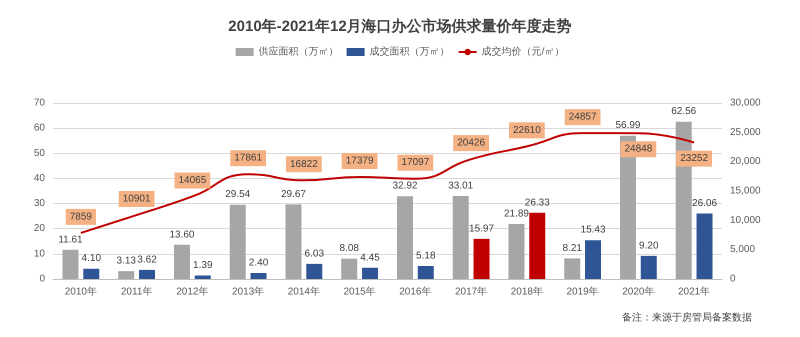  Describe the element at coordinates (687, 318) in the screenshot. I see `text: 备注：来源于房管局备案数据` at that location.